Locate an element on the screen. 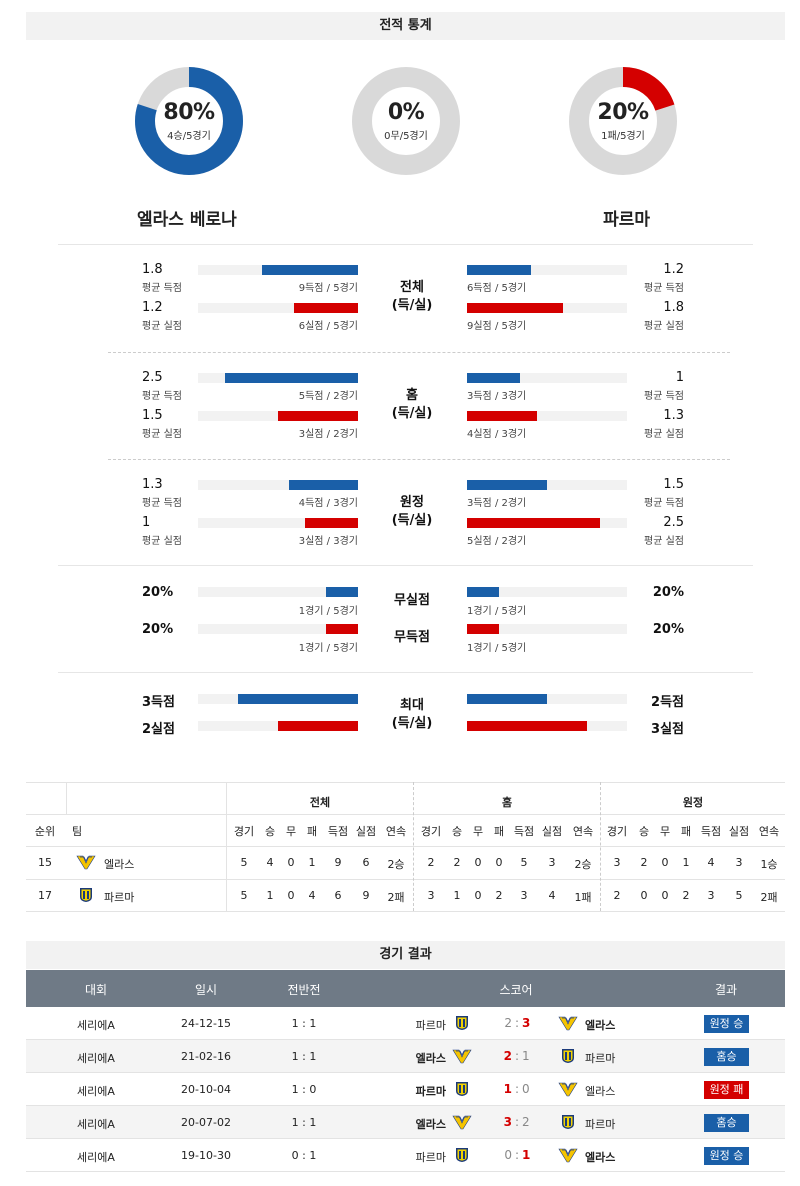  result-row: 세리에A 20-10-04 1 : 0 파르마 1:0 엘라스 원정 패 is located at coordinates (405, 1089).